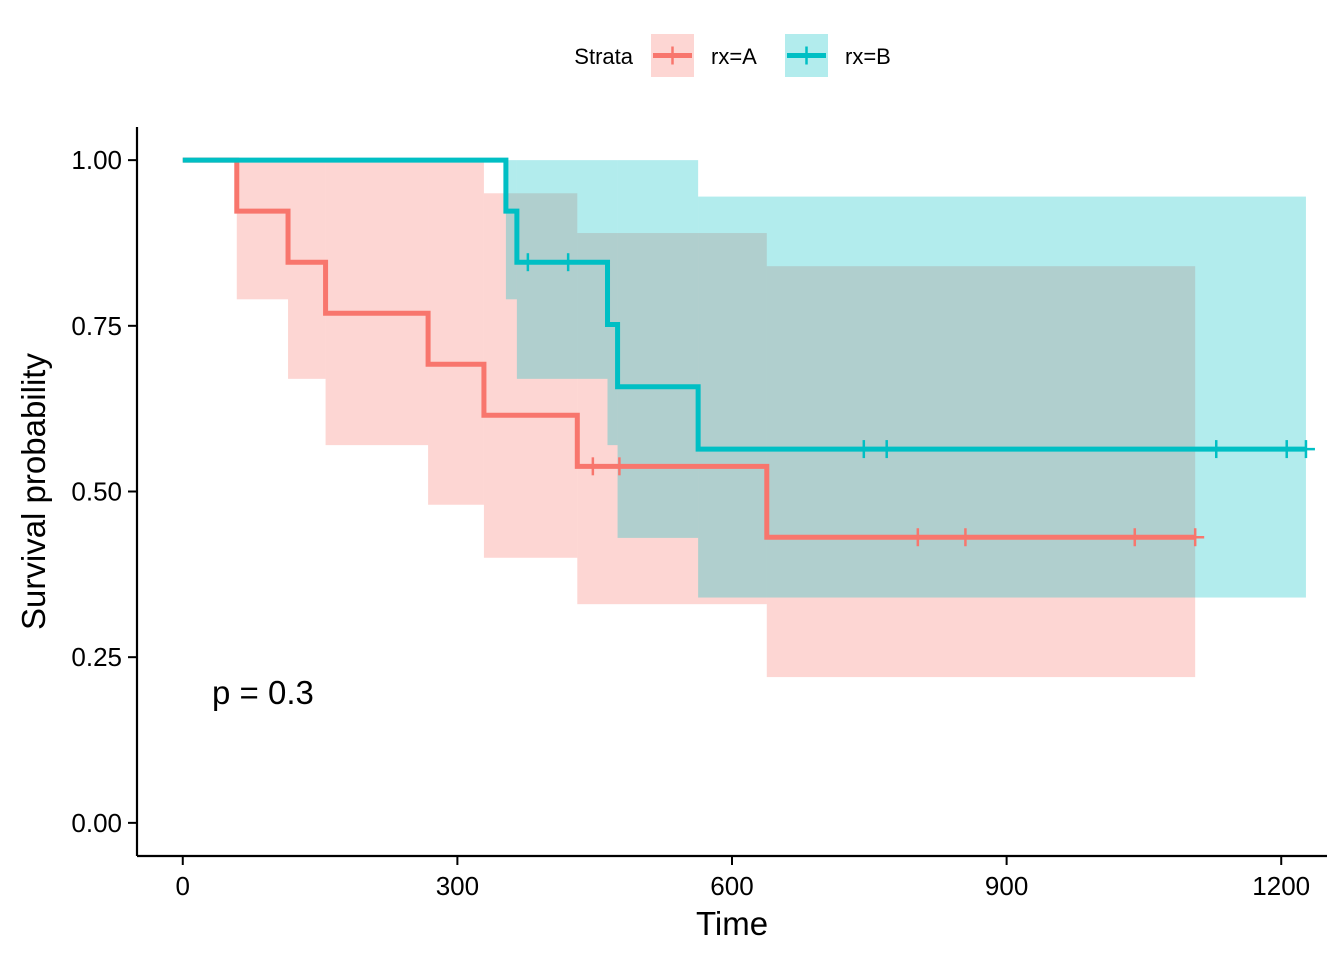 The image size is (1344, 960). What do you see at coordinates (704, 55) in the screenshot?
I see `legend-item-rx-a: rx=A` at bounding box center [704, 55].